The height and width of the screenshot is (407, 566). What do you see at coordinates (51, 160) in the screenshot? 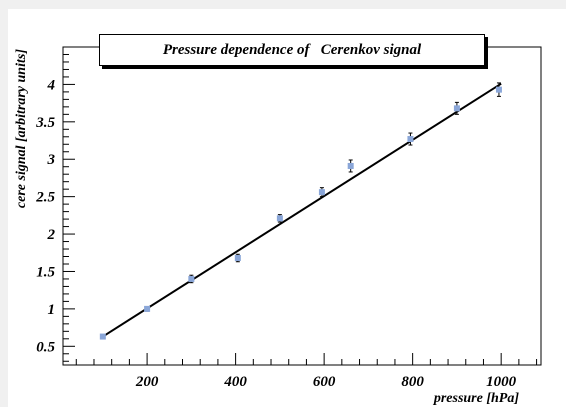
I see `y-tick-label: 3` at bounding box center [51, 160].